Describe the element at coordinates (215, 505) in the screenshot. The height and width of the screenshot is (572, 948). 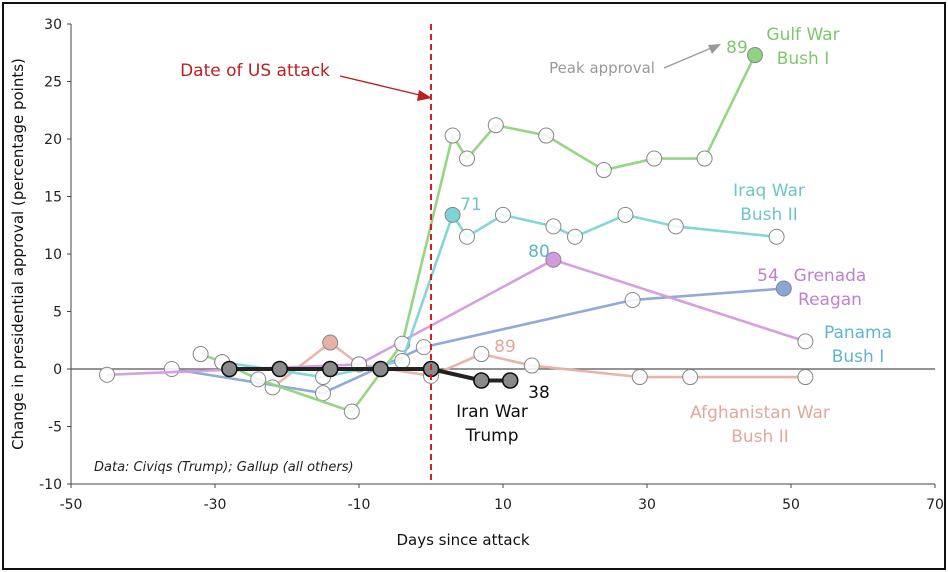
I see `x-tick-label: -30` at that location.